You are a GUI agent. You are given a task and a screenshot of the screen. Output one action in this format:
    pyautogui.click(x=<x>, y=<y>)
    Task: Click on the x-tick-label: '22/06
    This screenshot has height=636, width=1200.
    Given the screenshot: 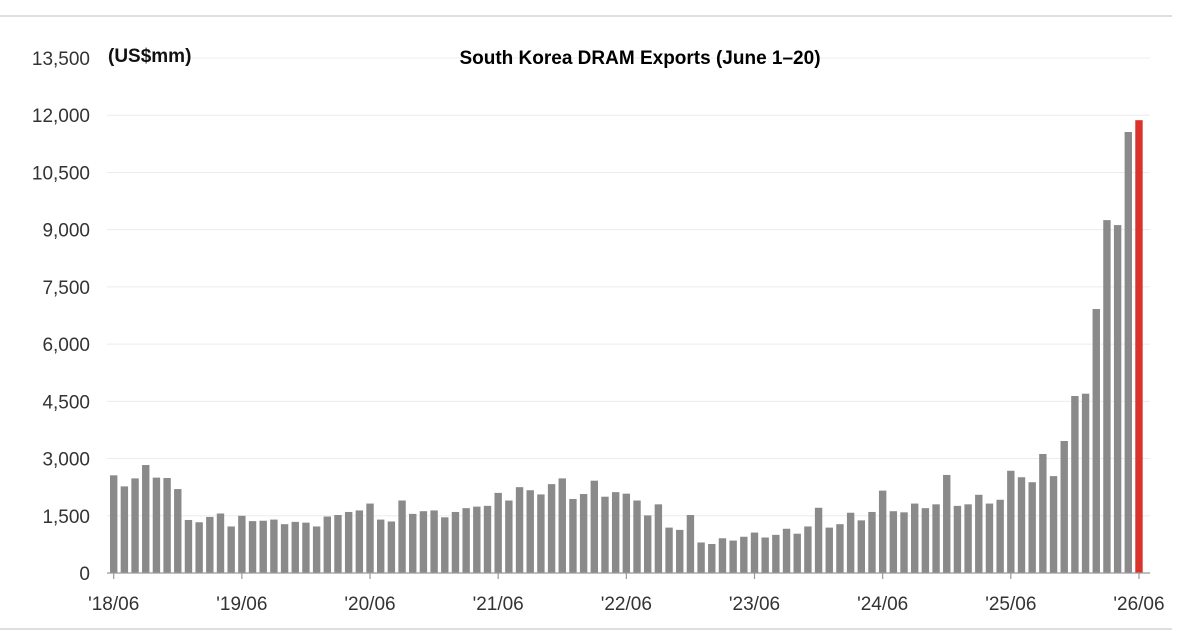 What is the action you would take?
    pyautogui.click(x=626, y=604)
    